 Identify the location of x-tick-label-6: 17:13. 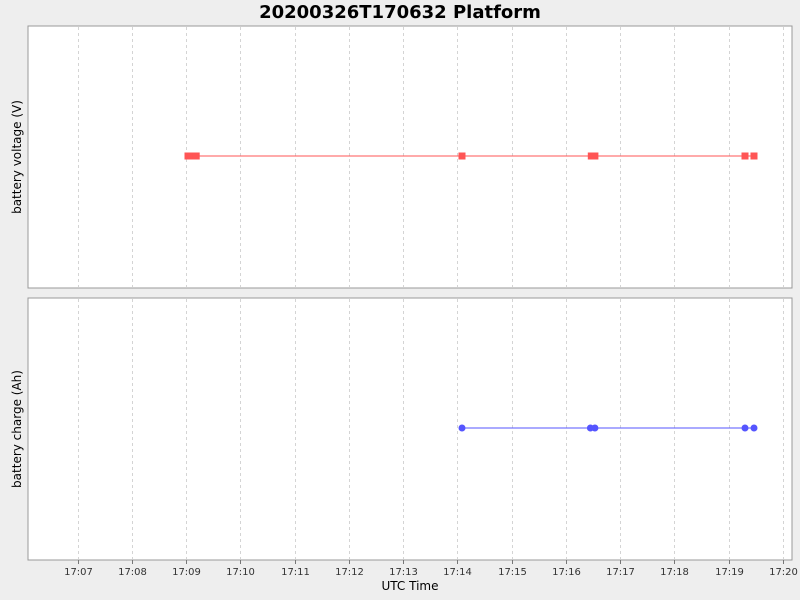
(403, 572).